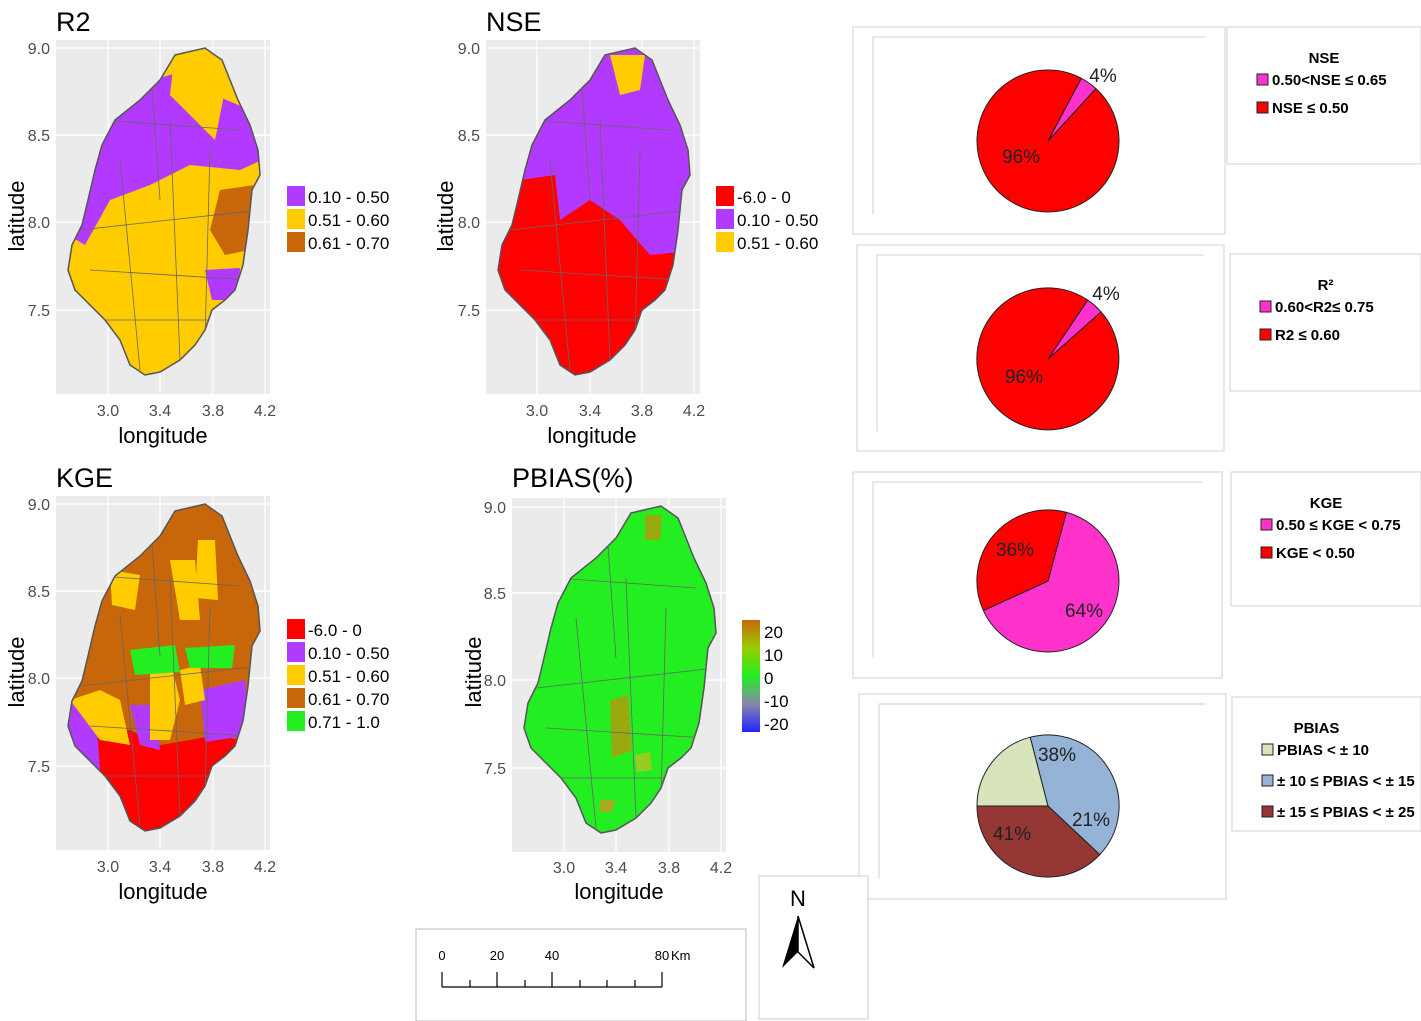  What do you see at coordinates (1324, 58) in the screenshot?
I see `pie-legend-title: NSE` at bounding box center [1324, 58].